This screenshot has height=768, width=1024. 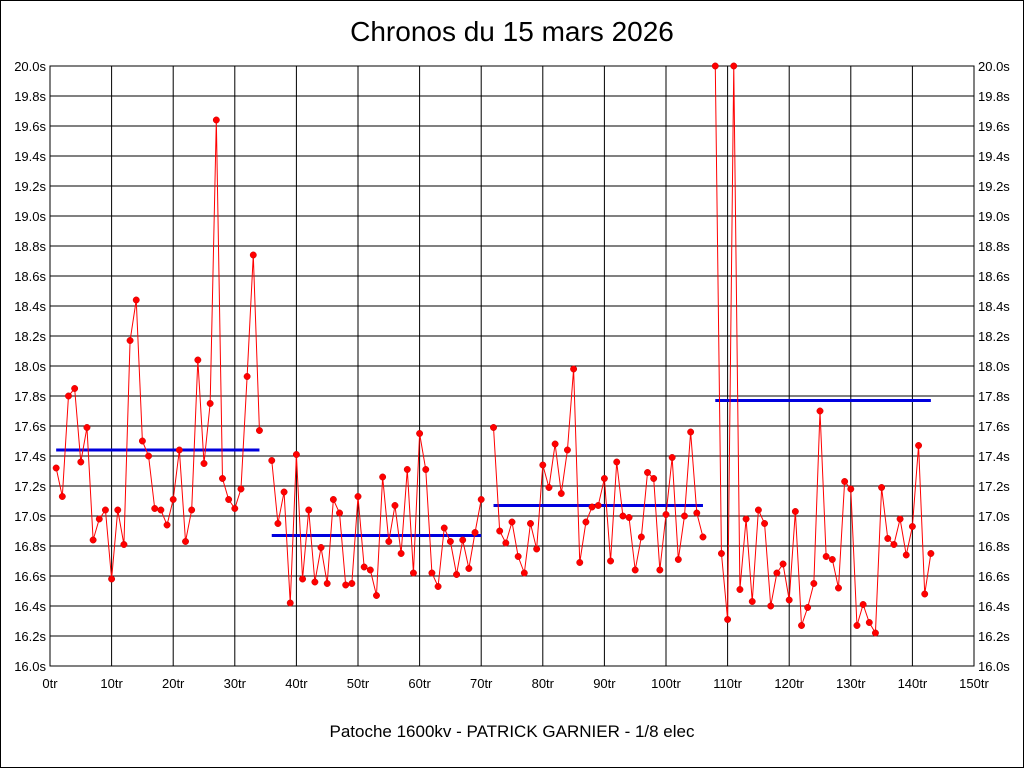 I want to click on y-tick-label-left: 16.2s, so click(x=30, y=636).